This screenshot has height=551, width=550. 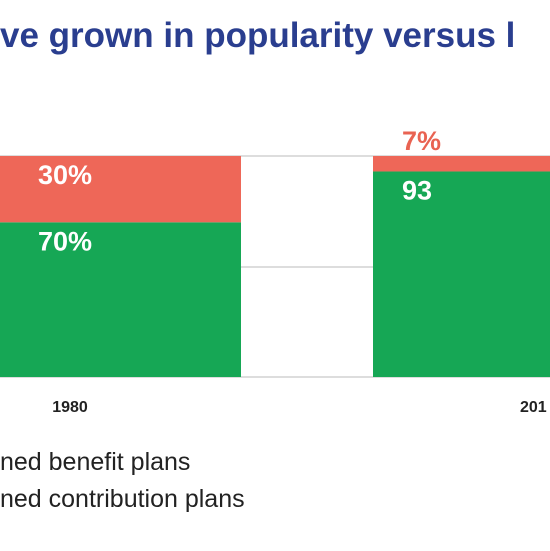 What do you see at coordinates (70, 407) in the screenshot?
I see `tick-label-1980: 1980` at bounding box center [70, 407].